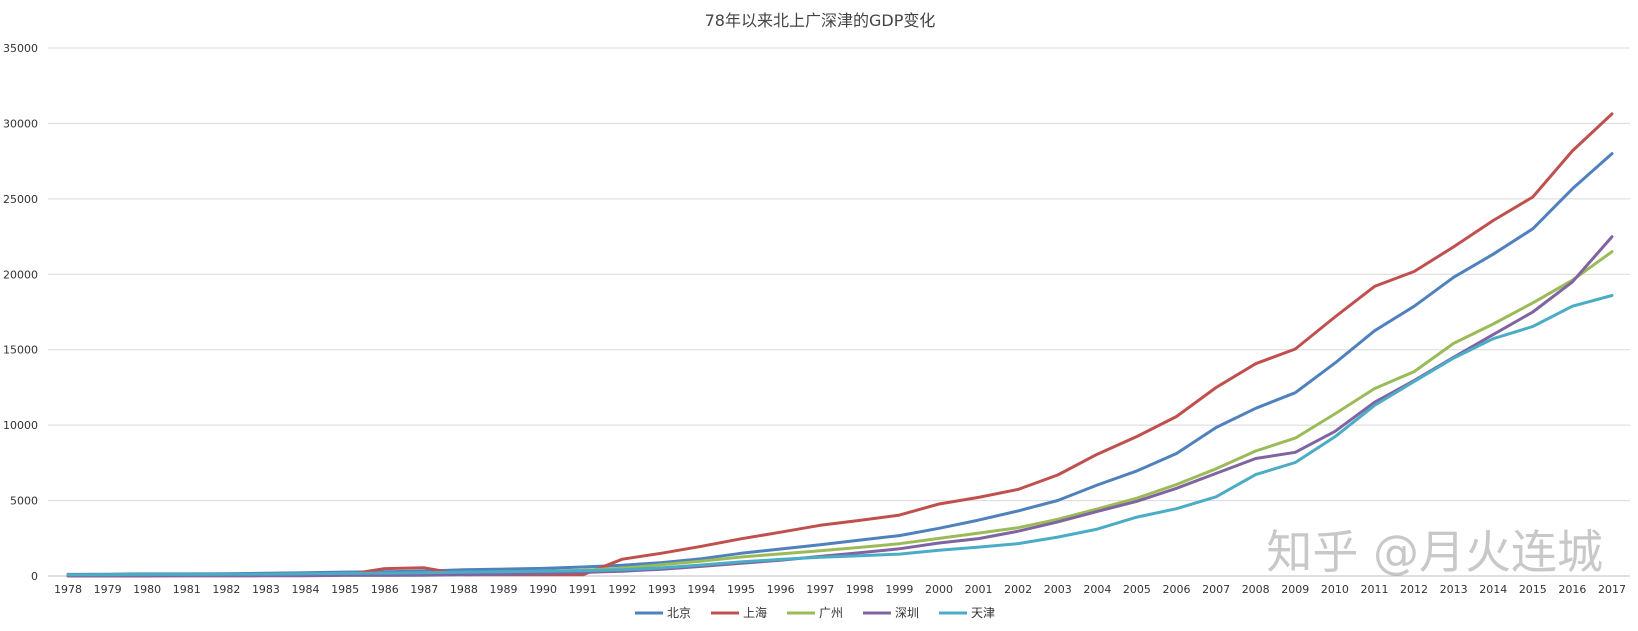  I want to click on x-tick-label: 1996, so click(781, 589).